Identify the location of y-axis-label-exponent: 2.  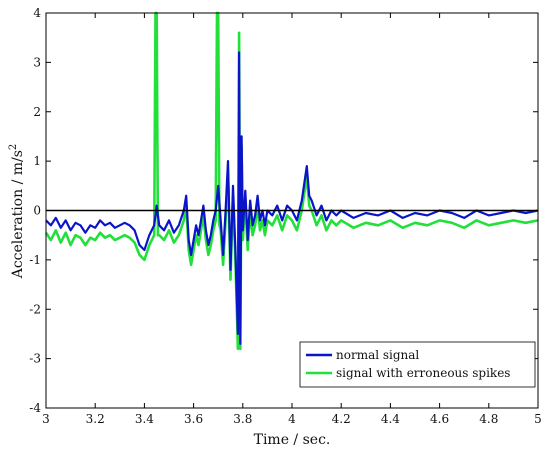
(13, 147).